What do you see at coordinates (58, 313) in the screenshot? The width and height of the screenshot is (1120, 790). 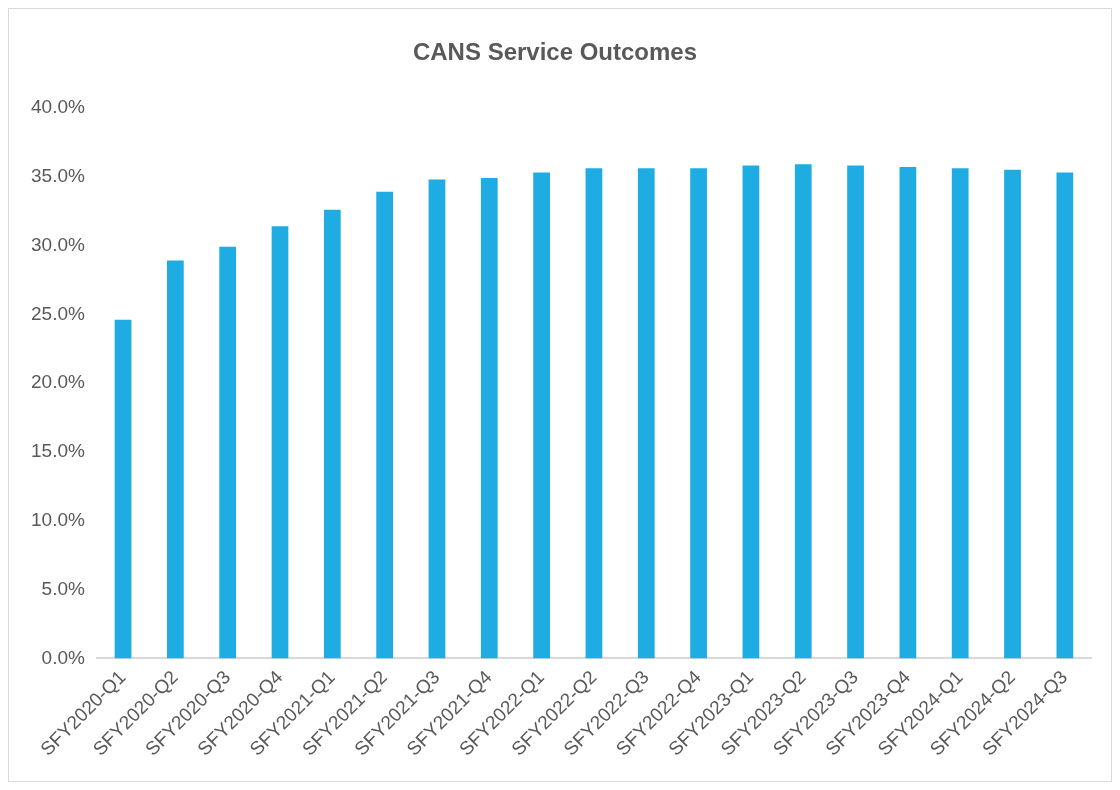 I see `y-tick-label: 25.0%` at bounding box center [58, 313].